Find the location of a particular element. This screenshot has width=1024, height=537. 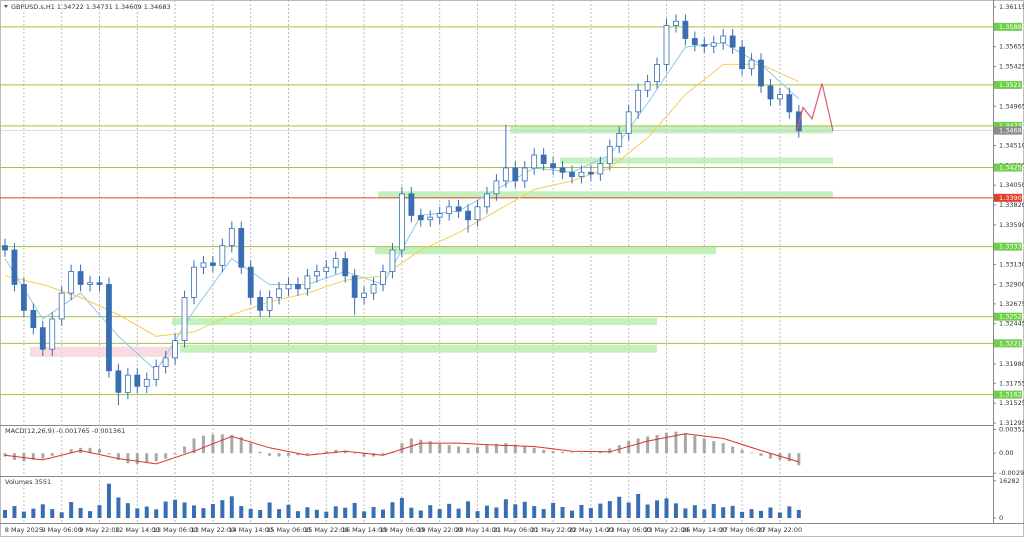

y-tick-label: 1.31295 is located at coordinates (1011, 423).